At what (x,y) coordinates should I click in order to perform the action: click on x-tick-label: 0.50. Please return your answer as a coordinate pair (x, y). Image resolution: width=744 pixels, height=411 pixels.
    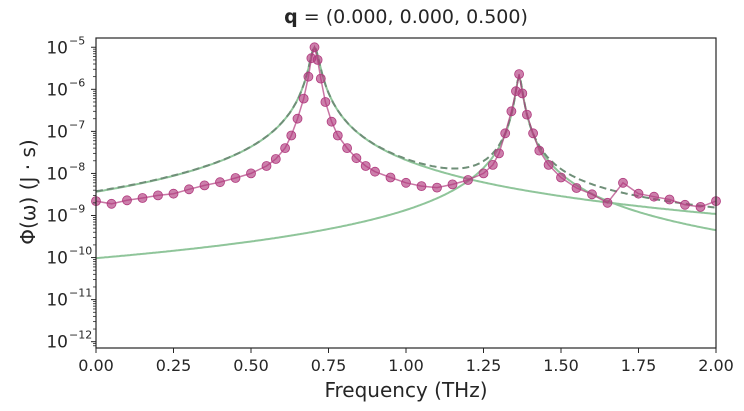
    Looking at the image, I should click on (251, 365).